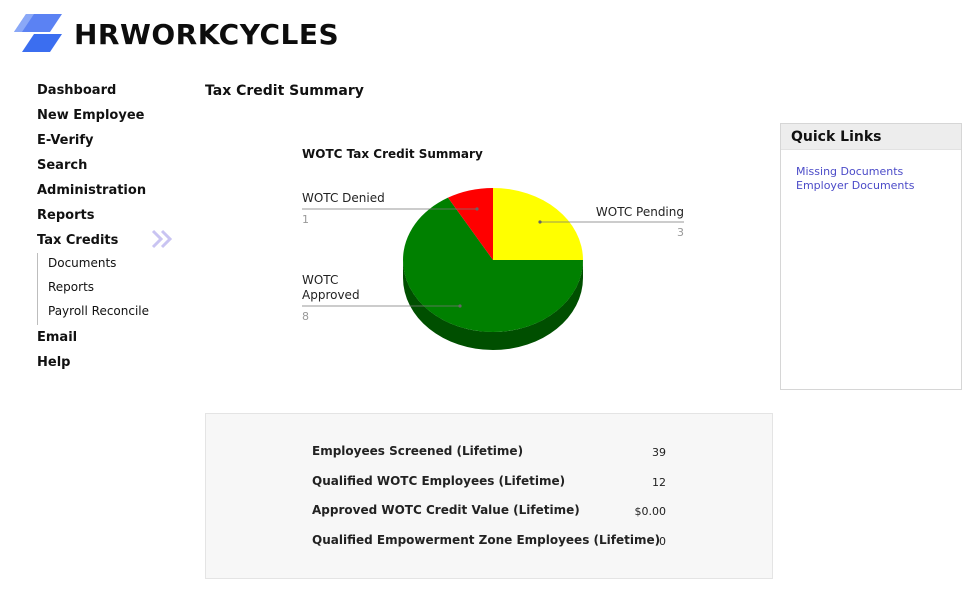 Image resolution: width=972 pixels, height=595 pixels. Describe the element at coordinates (284, 91) in the screenshot. I see `page-title: Tax Credit Summary` at that location.